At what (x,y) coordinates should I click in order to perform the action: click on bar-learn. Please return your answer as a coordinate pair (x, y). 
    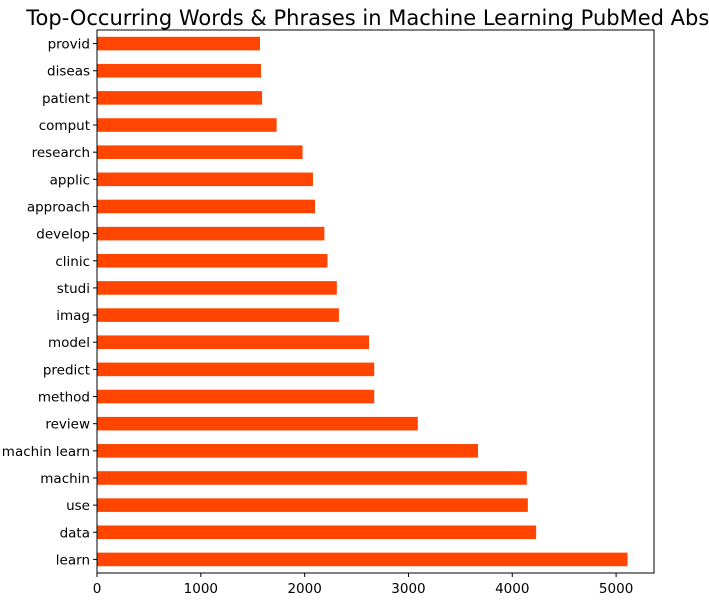
    Looking at the image, I should click on (362, 559).